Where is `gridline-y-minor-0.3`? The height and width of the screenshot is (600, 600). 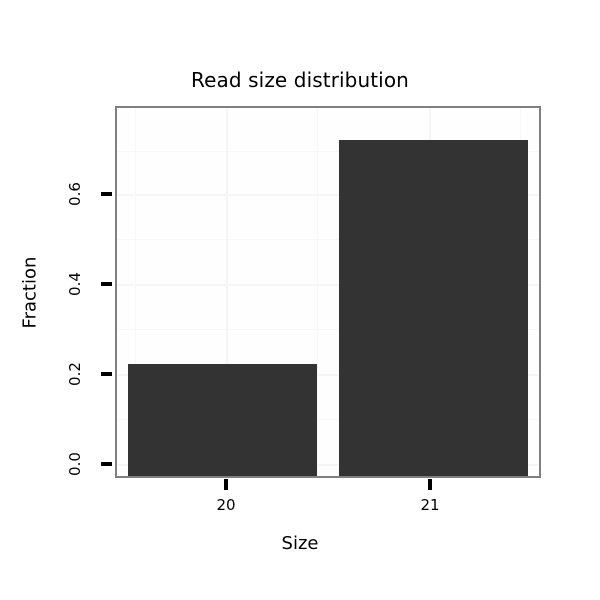
gridline-y-minor-0.3 is located at coordinates (328, 329).